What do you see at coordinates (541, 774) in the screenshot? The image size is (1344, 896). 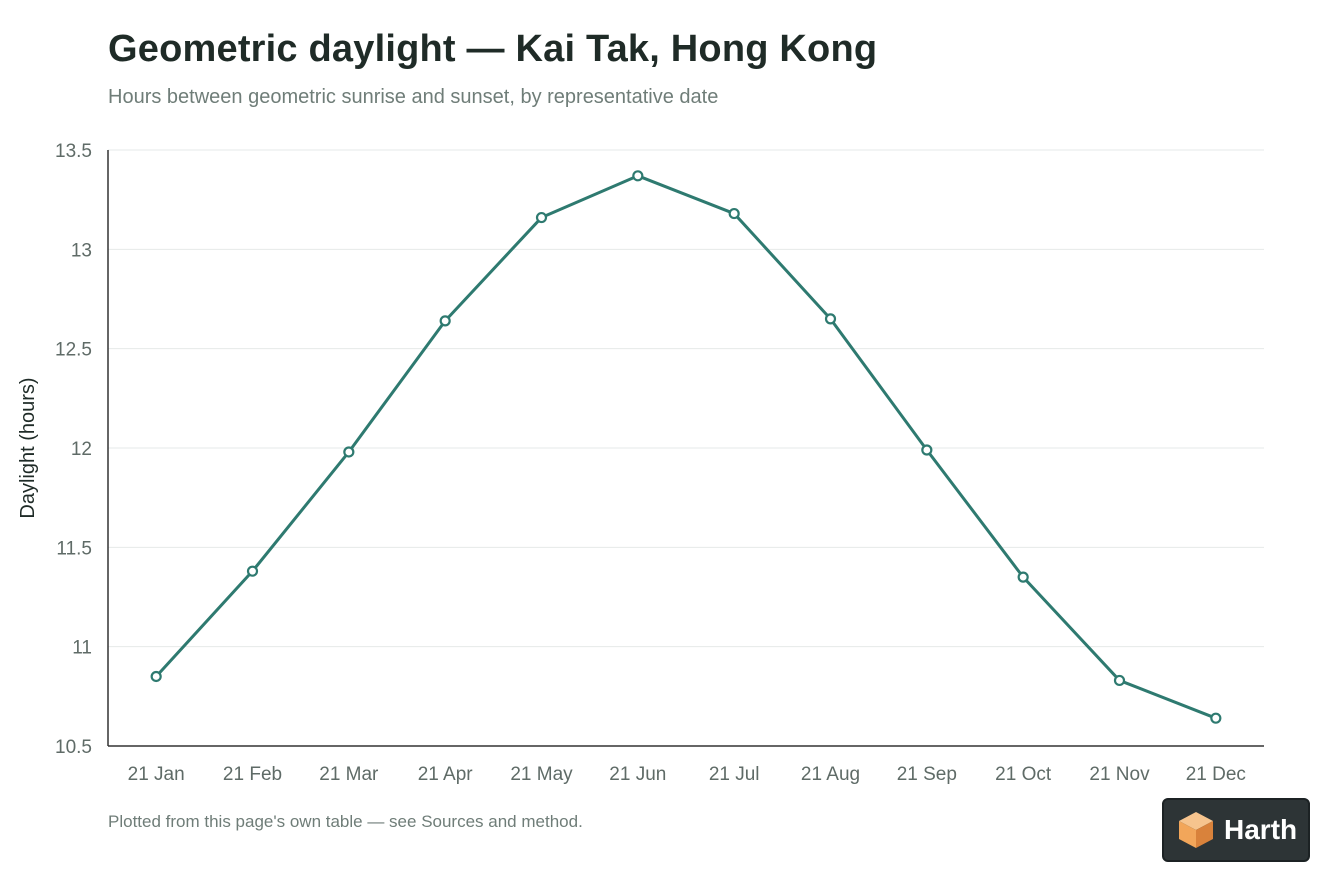 I see `x-tick-label: 21 May` at bounding box center [541, 774].